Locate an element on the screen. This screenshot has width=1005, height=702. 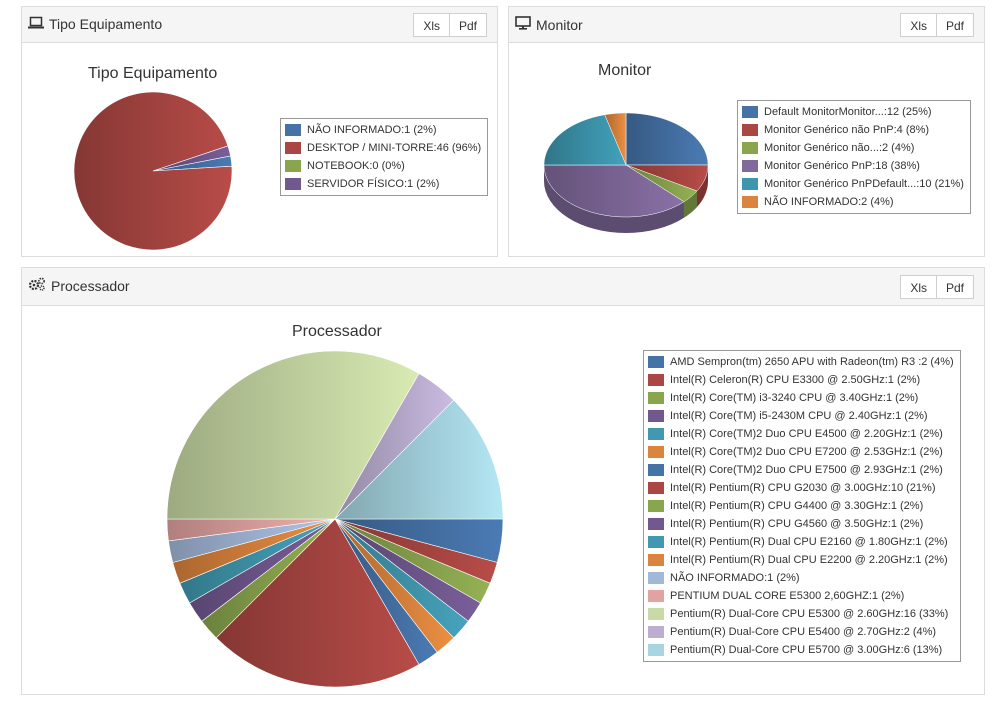
panel-title: Tipo Equipamento is located at coordinates (95, 24).